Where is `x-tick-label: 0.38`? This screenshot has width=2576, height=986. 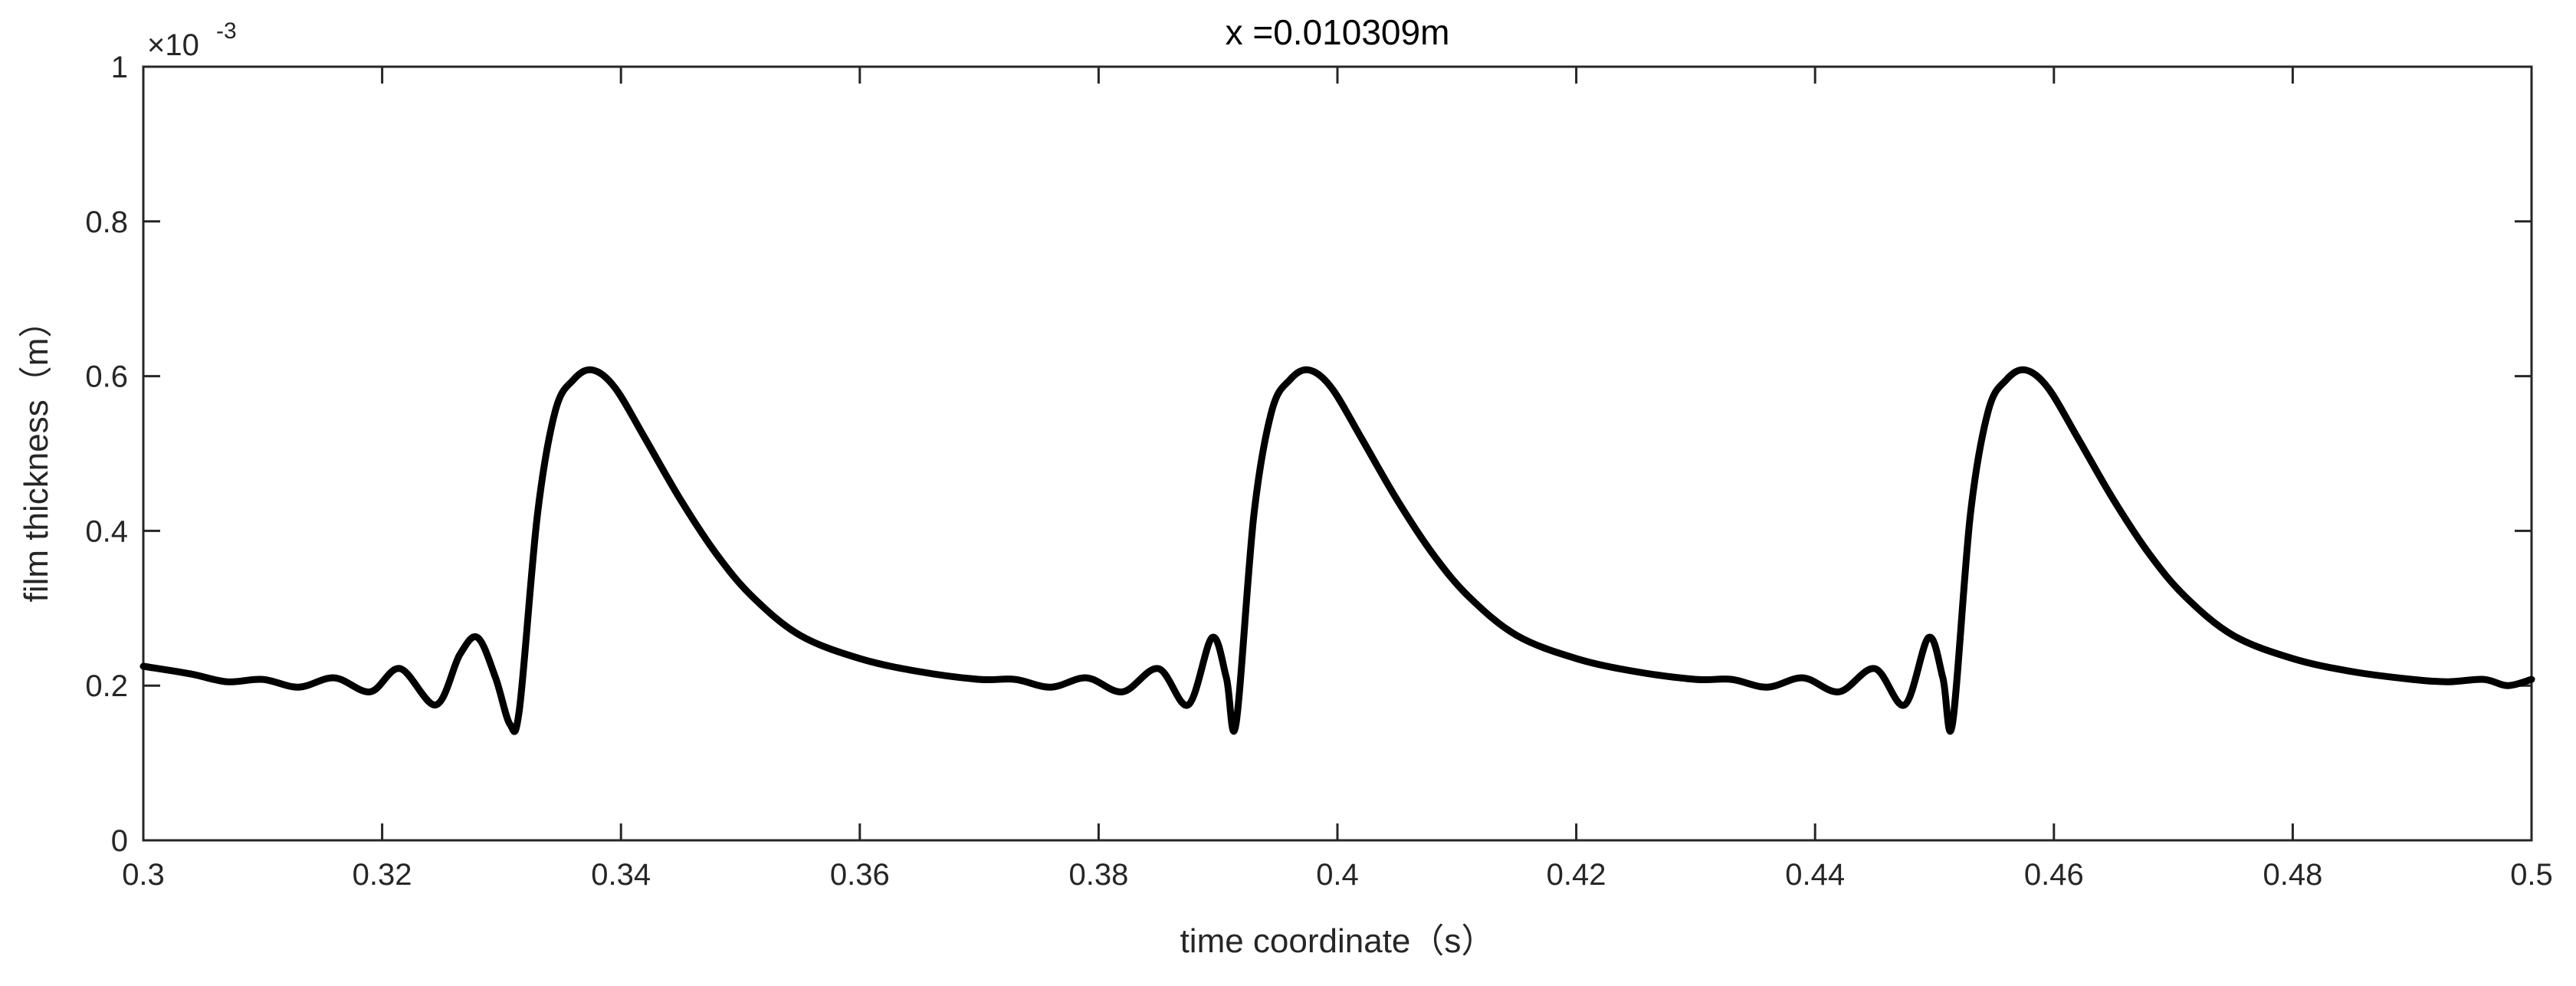 x-tick-label: 0.38 is located at coordinates (1098, 875).